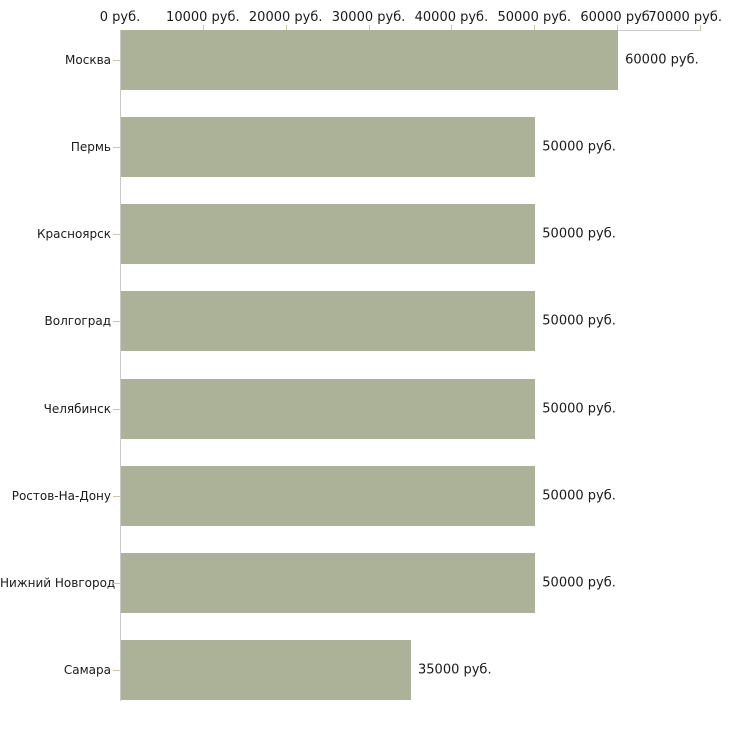 The height and width of the screenshot is (730, 730). Describe the element at coordinates (77, 408) in the screenshot. I see `y-axis-label: Челябинск` at that location.